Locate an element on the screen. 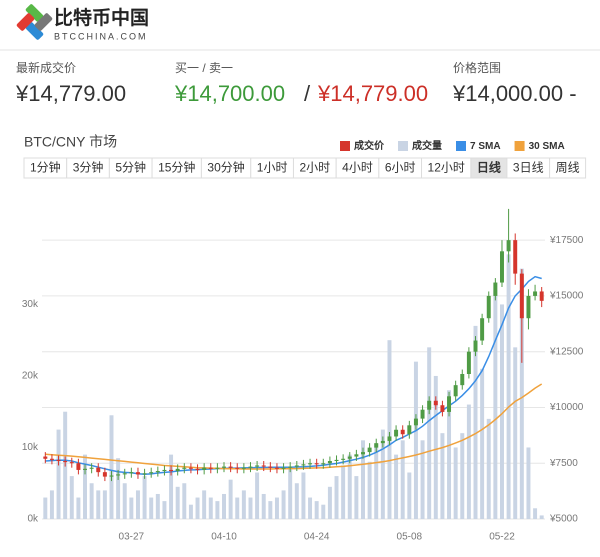 The width and height of the screenshot is (600, 557). button-label: 1小时 is located at coordinates (272, 168).